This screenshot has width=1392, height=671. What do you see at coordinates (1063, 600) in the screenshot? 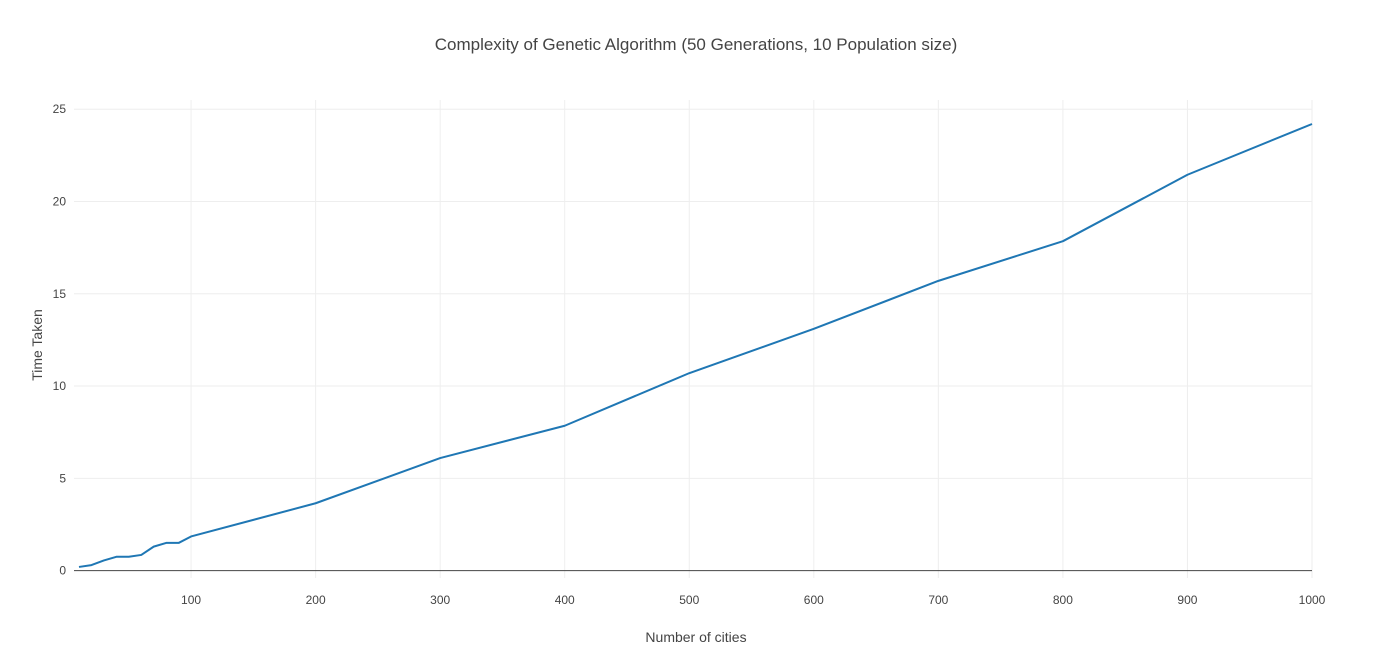
I see `x-tick-label: 800` at bounding box center [1063, 600].